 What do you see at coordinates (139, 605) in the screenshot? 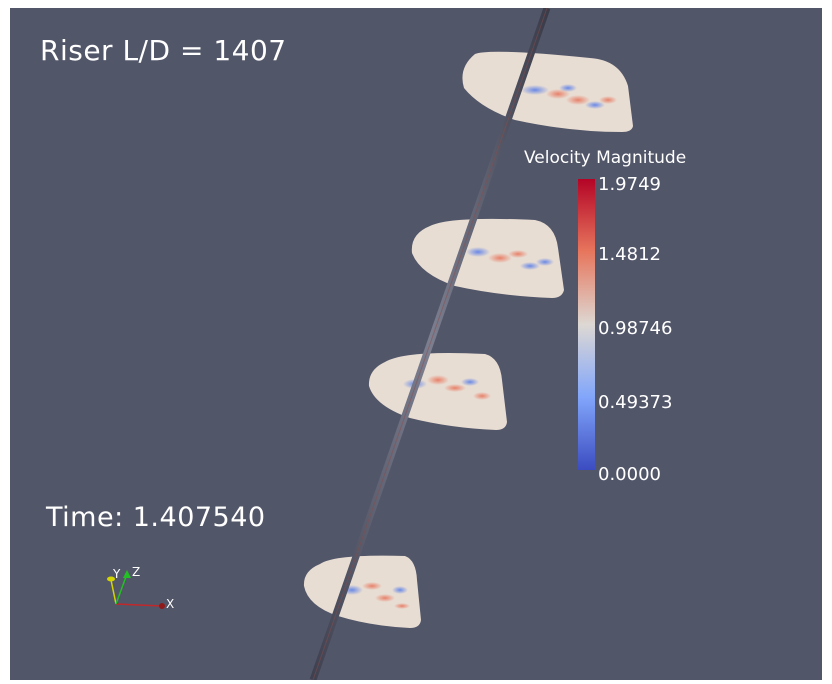
I see `x-axis-line` at bounding box center [139, 605].